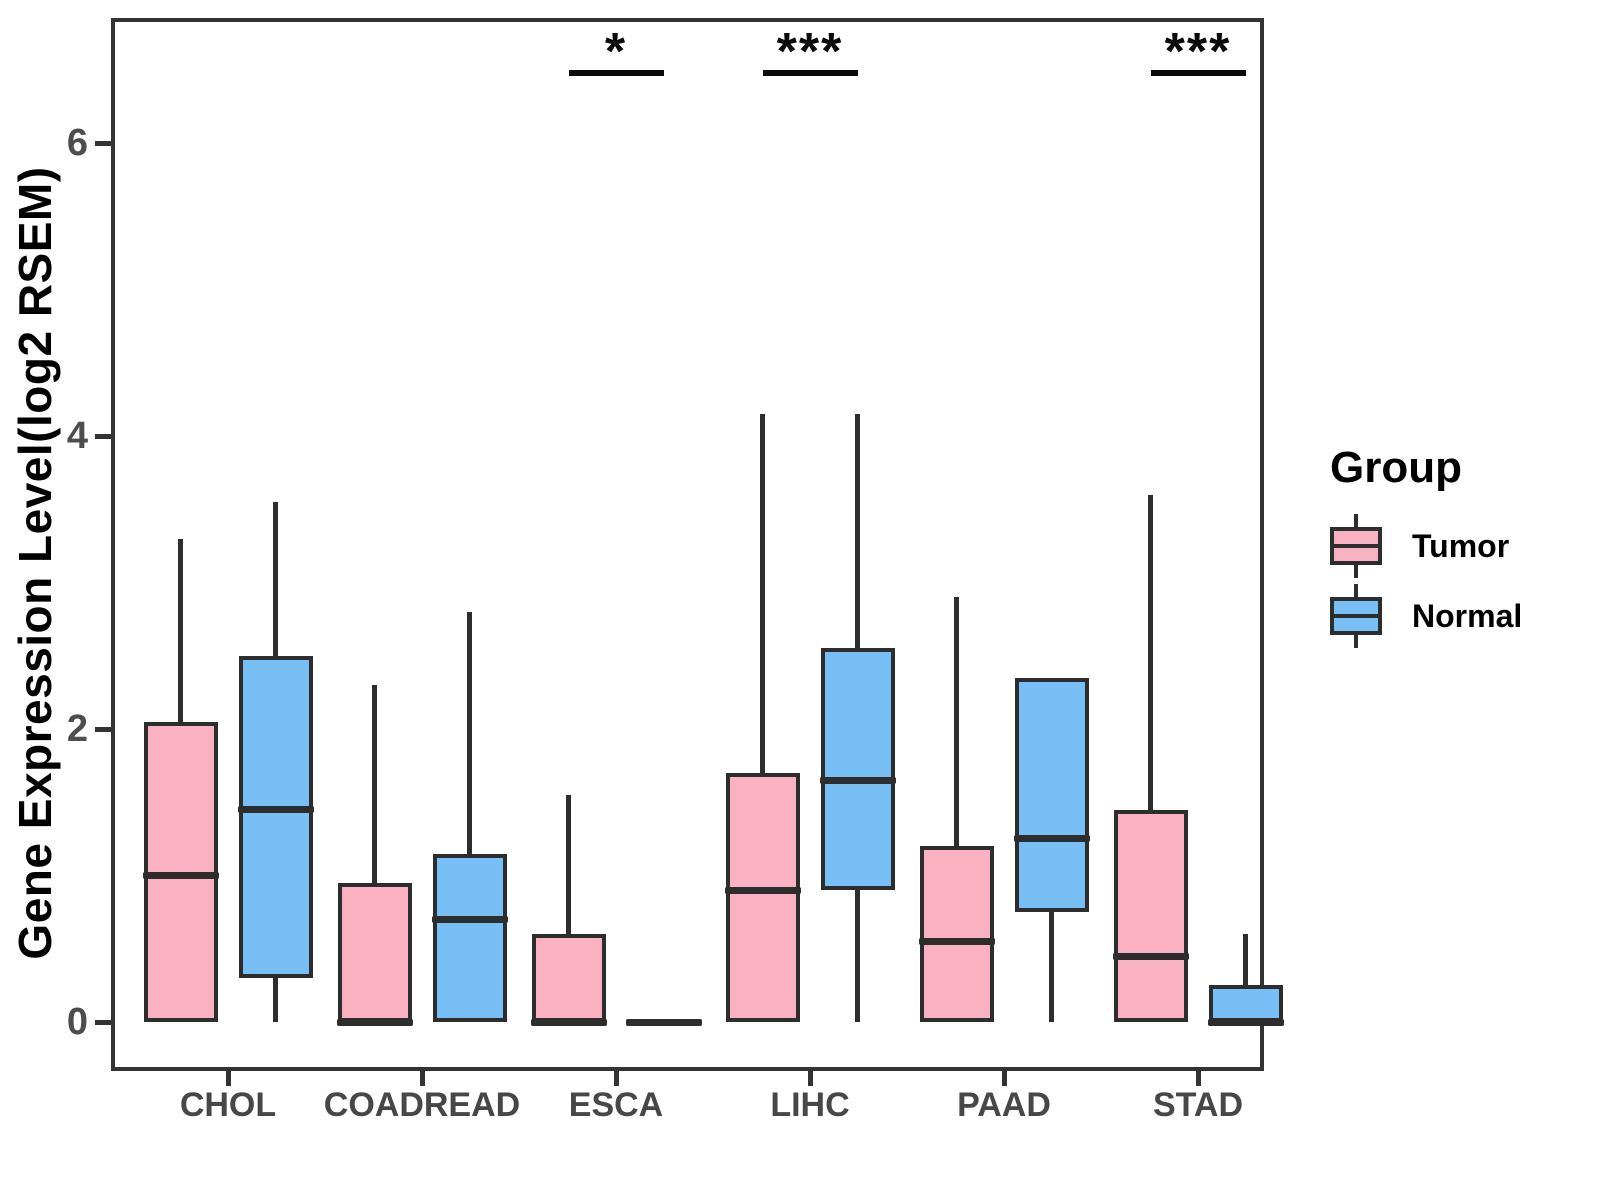 This screenshot has height=1200, width=1600. I want to click on legend-label-tumor: Tumor, so click(1461, 546).